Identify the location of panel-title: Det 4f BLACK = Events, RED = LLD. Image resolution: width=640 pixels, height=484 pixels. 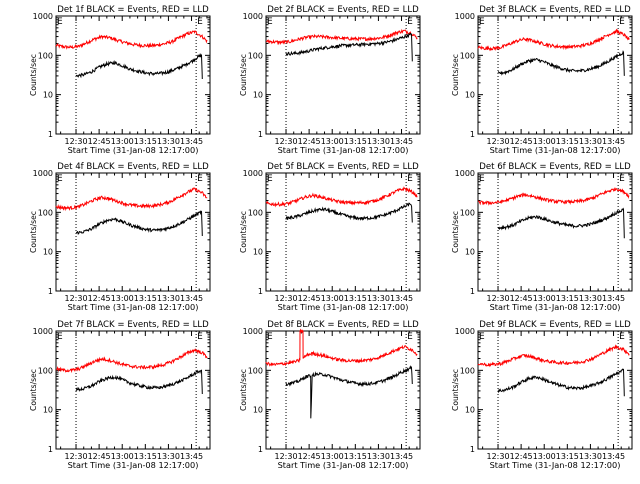
(133, 167).